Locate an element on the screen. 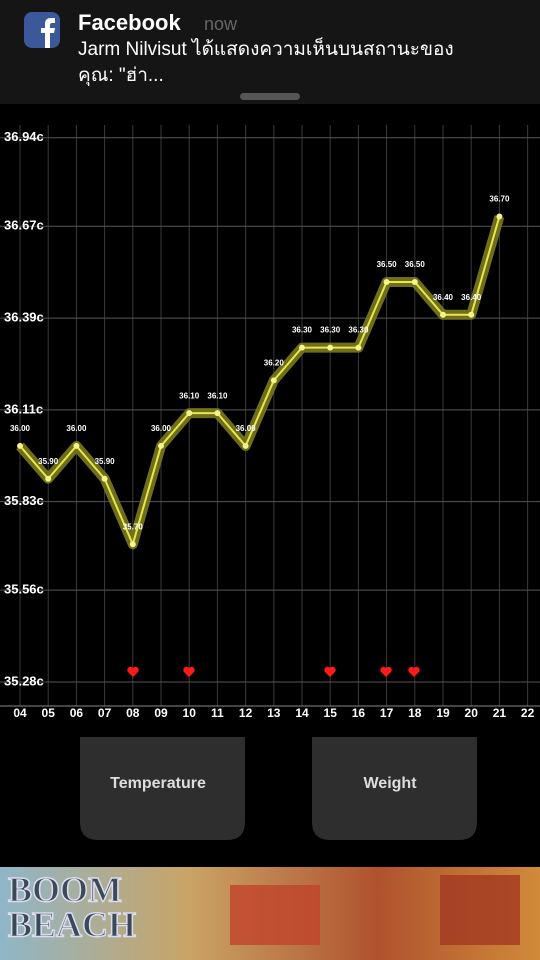 The width and height of the screenshot is (540, 960). temperature-button is located at coordinates (162, 788).